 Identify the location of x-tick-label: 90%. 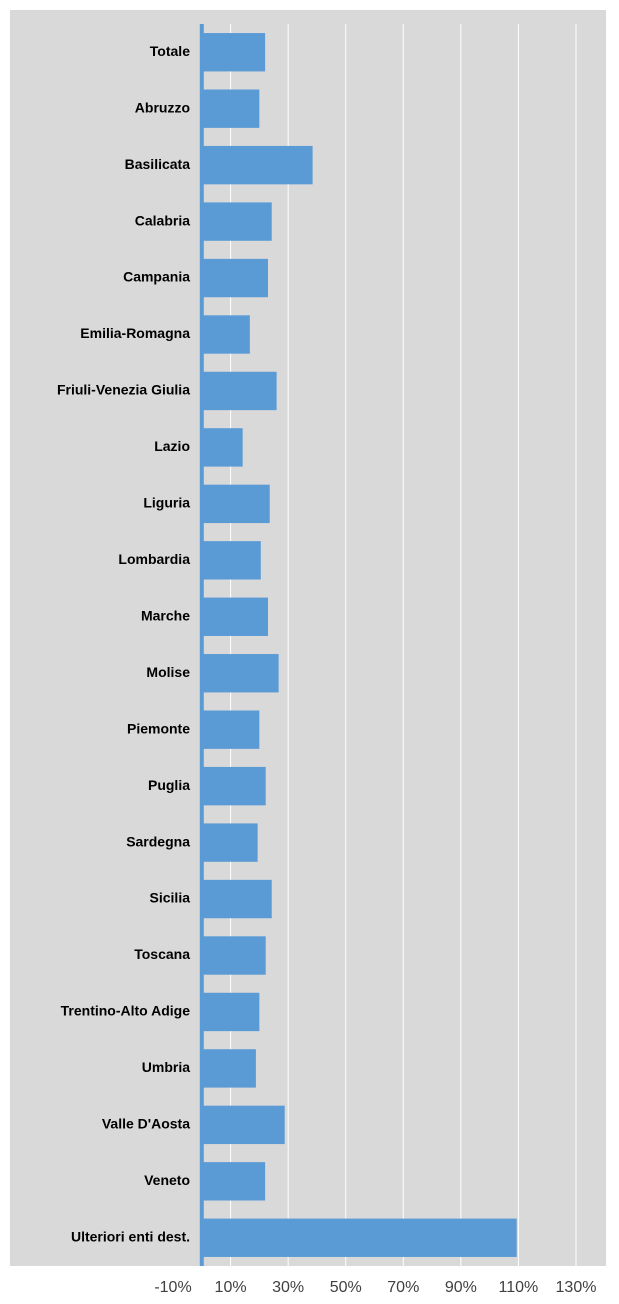
(461, 1287).